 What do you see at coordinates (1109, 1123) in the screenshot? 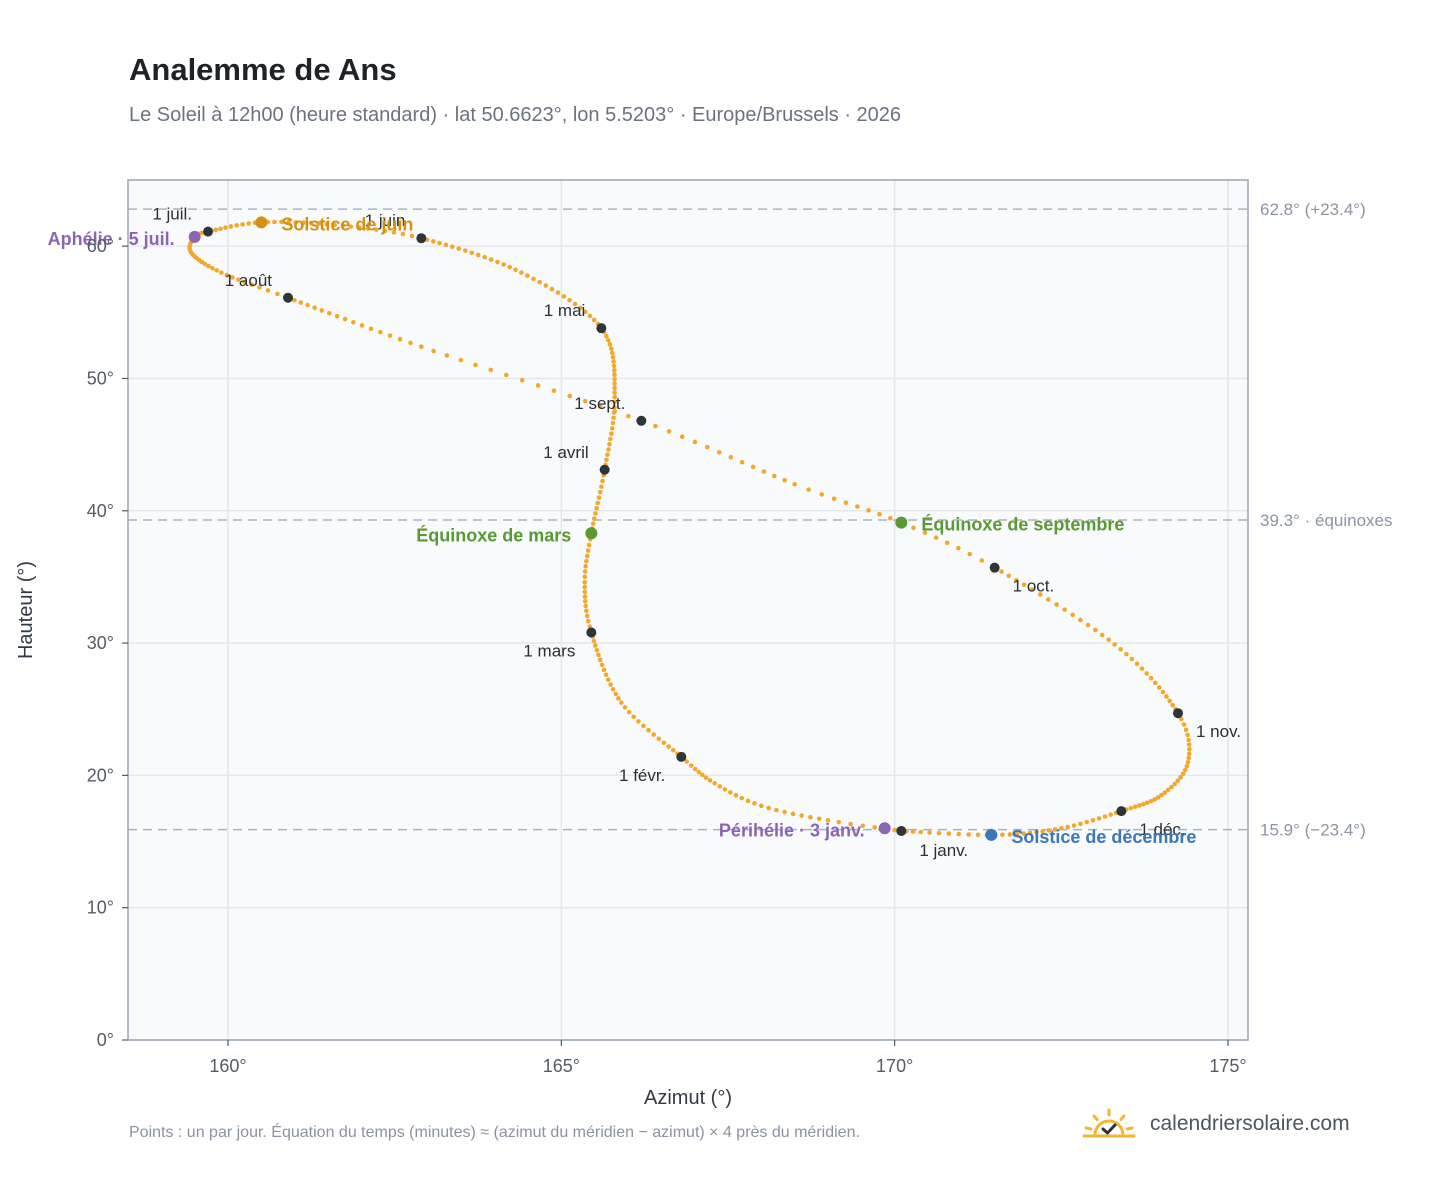
I see `sun-check-icon` at bounding box center [1109, 1123].